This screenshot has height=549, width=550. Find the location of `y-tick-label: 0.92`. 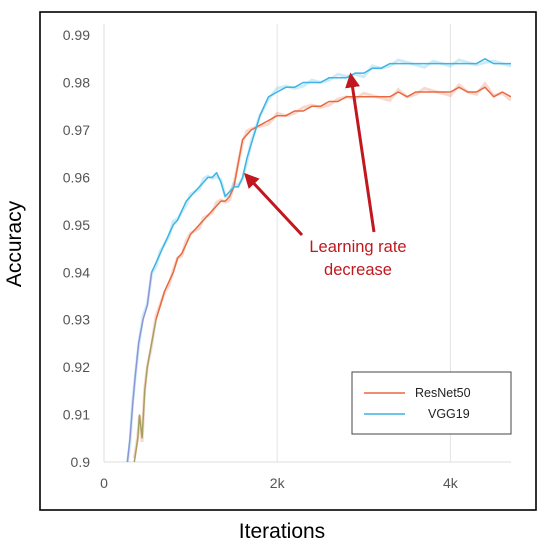

y-tick-label: 0.92 is located at coordinates (76, 367).